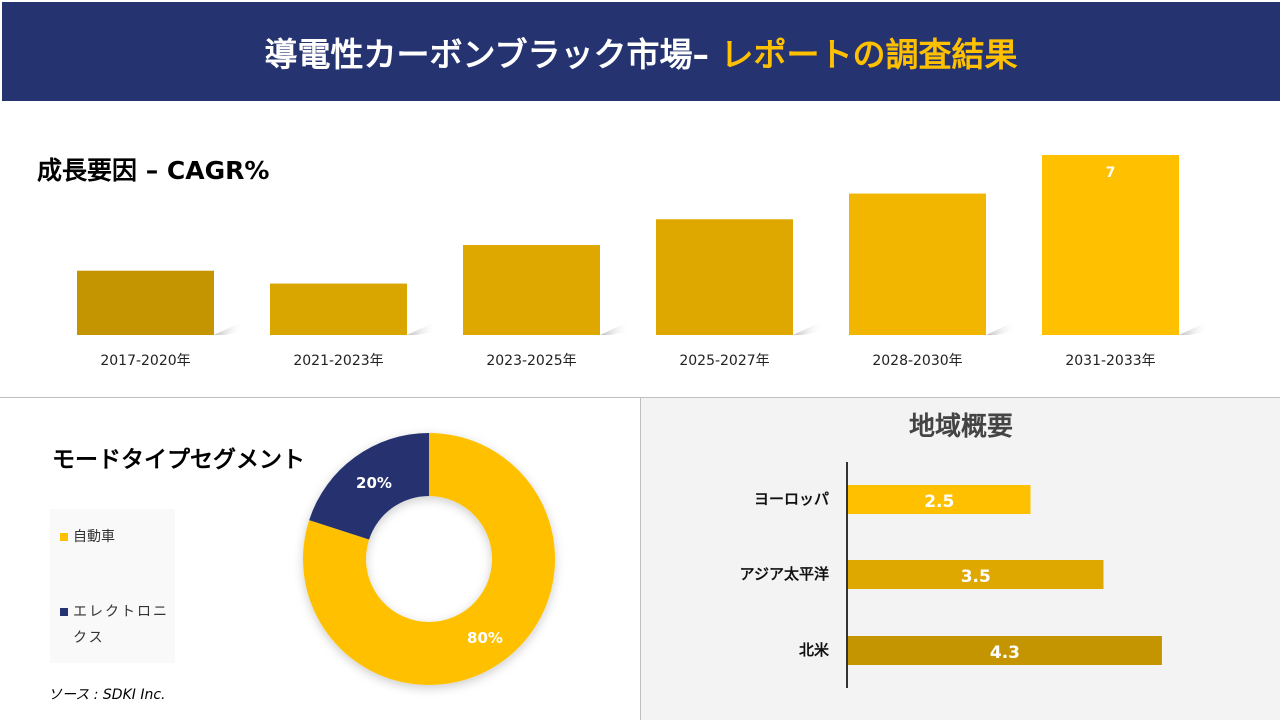 The width and height of the screenshot is (1280, 720). Describe the element at coordinates (153, 170) in the screenshot. I see `cagr-title: 成長要因 – CAGR%` at that location.